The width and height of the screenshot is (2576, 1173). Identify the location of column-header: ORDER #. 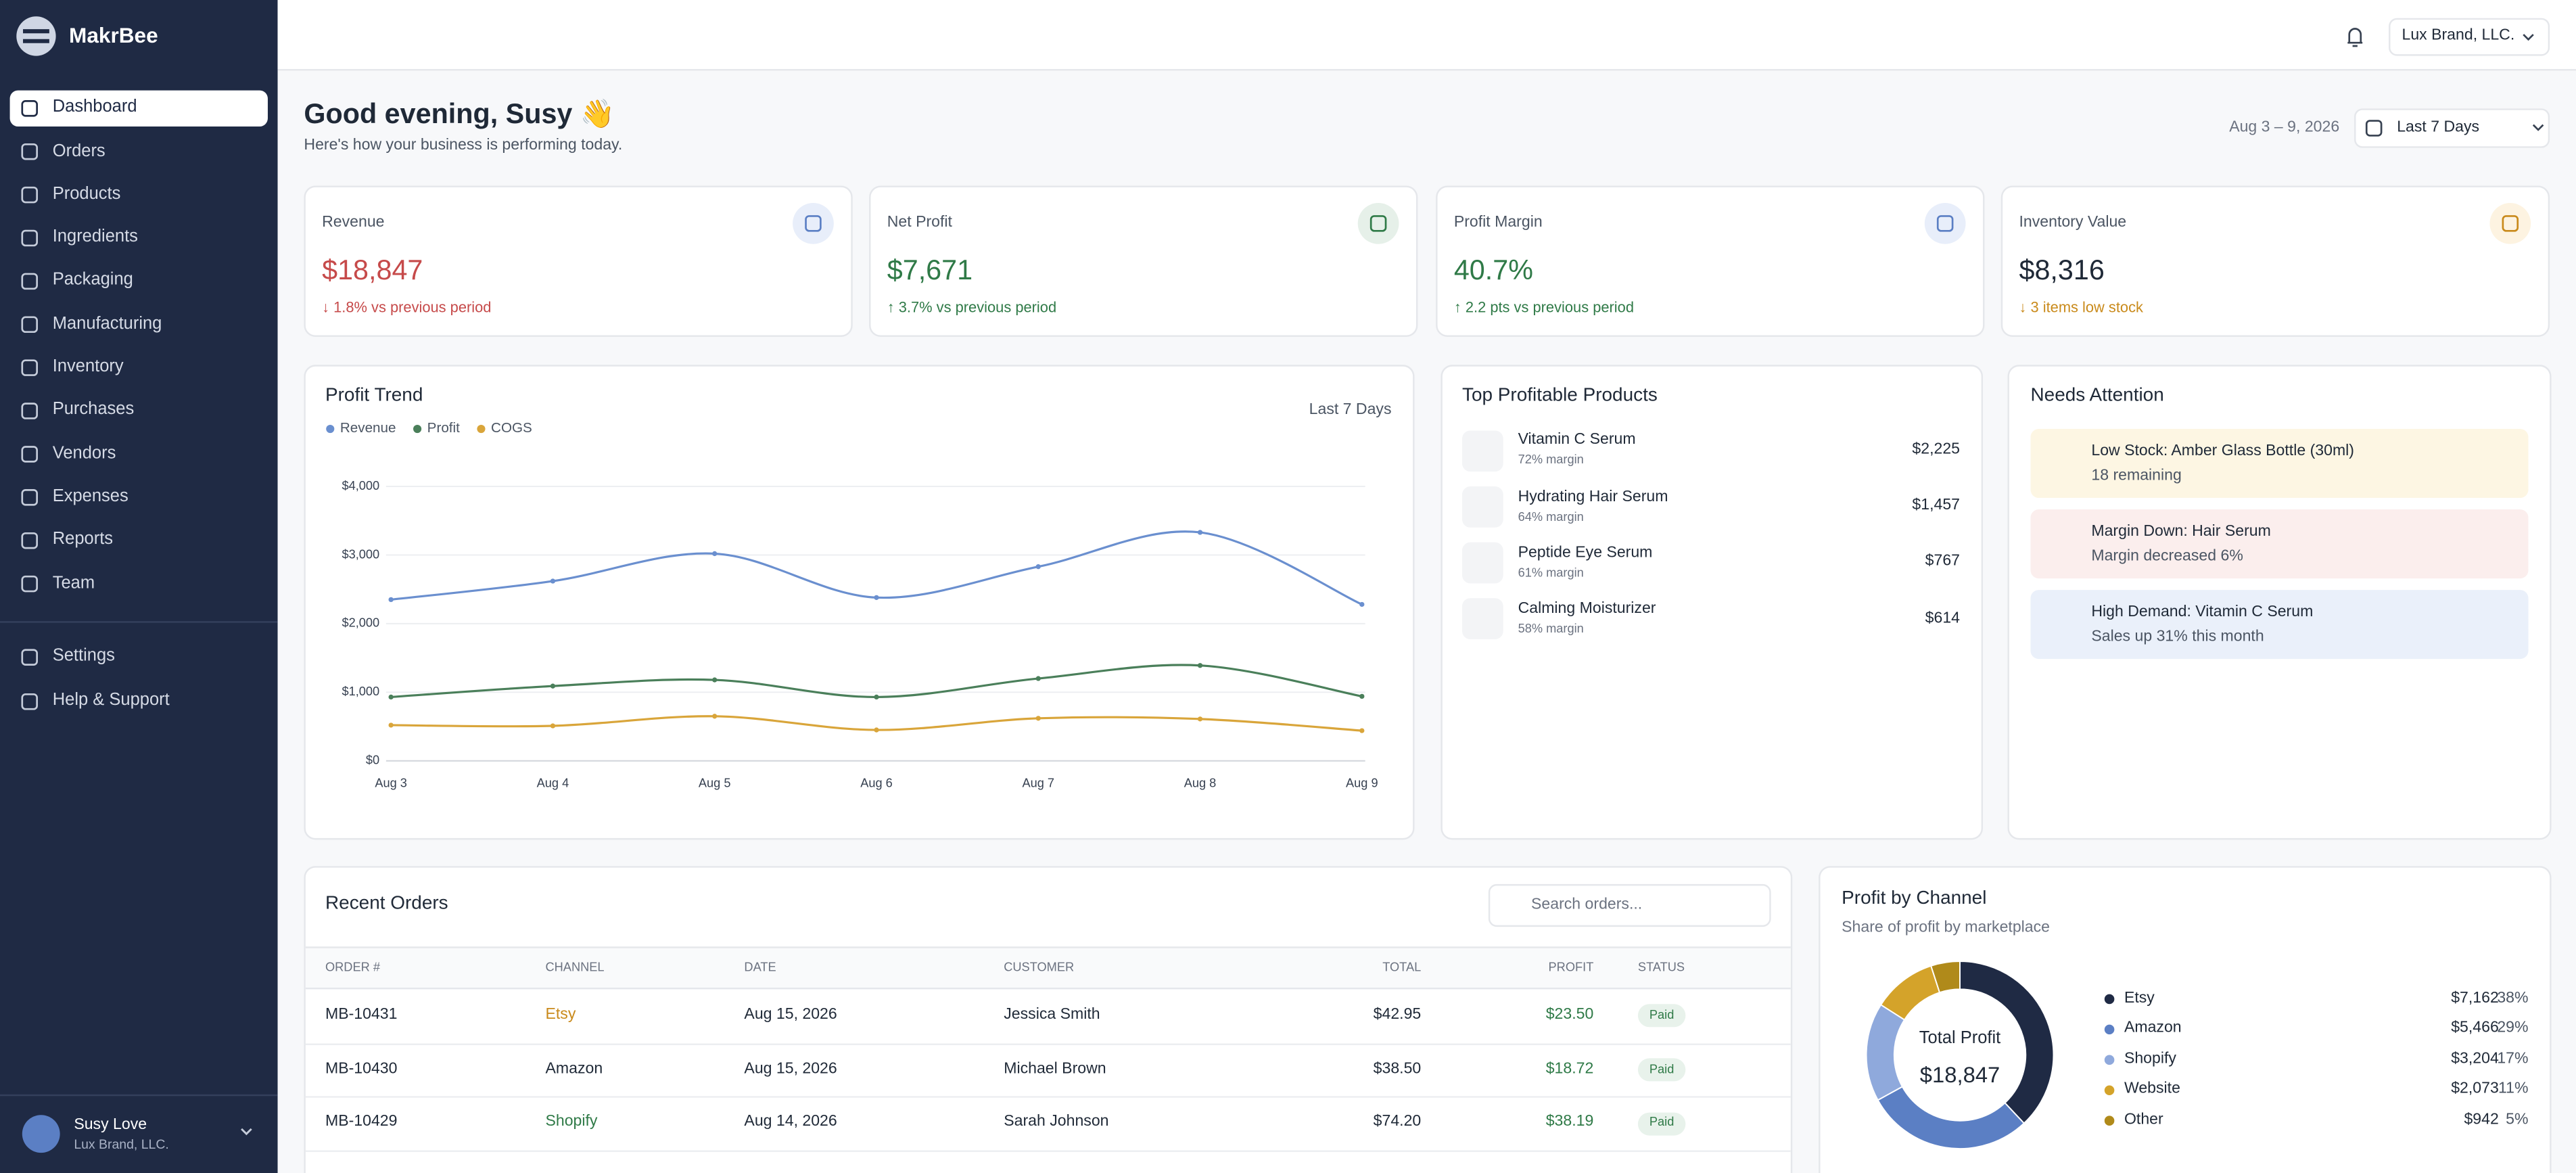
(352, 967).